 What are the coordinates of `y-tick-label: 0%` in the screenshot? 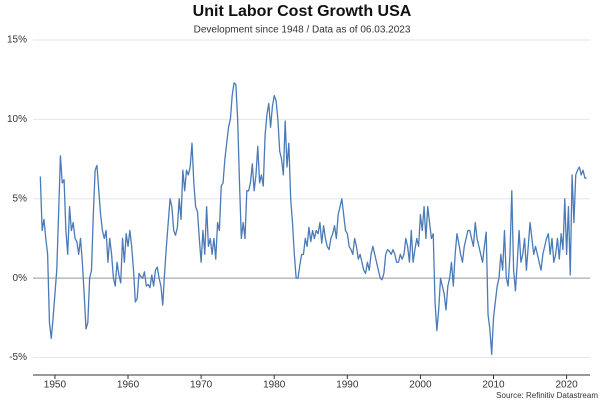 It's located at (20, 278).